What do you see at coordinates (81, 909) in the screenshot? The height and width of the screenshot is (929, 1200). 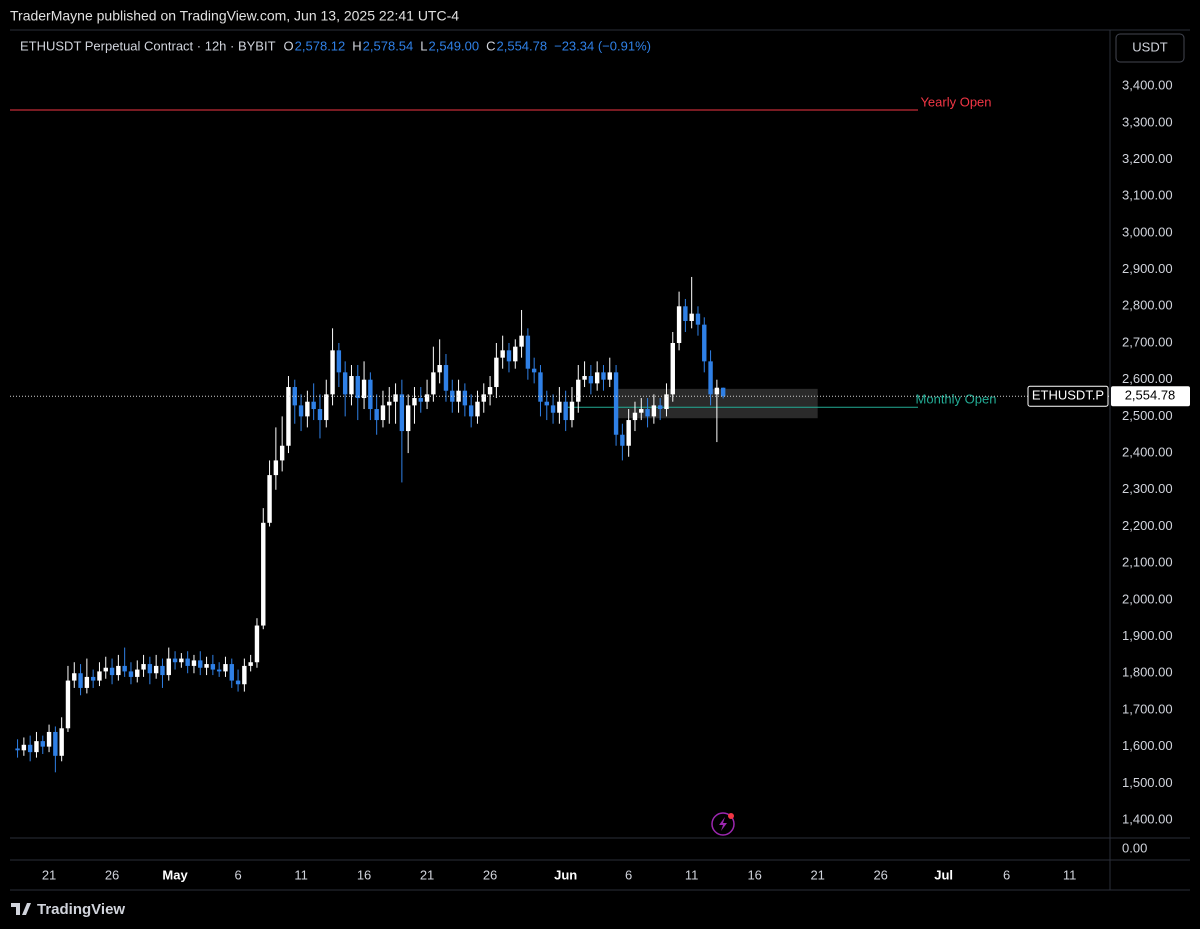 I see `brand: TradingView` at bounding box center [81, 909].